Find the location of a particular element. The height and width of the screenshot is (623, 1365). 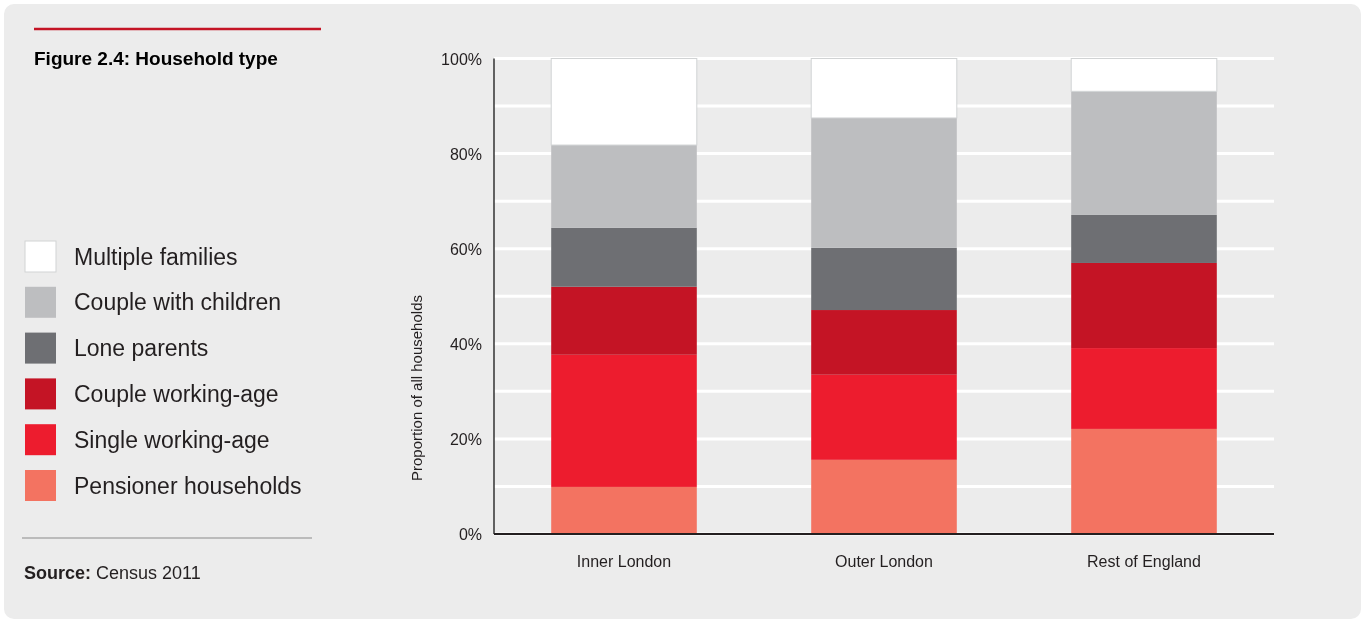

y-tick-label: 40% is located at coordinates (465, 344).